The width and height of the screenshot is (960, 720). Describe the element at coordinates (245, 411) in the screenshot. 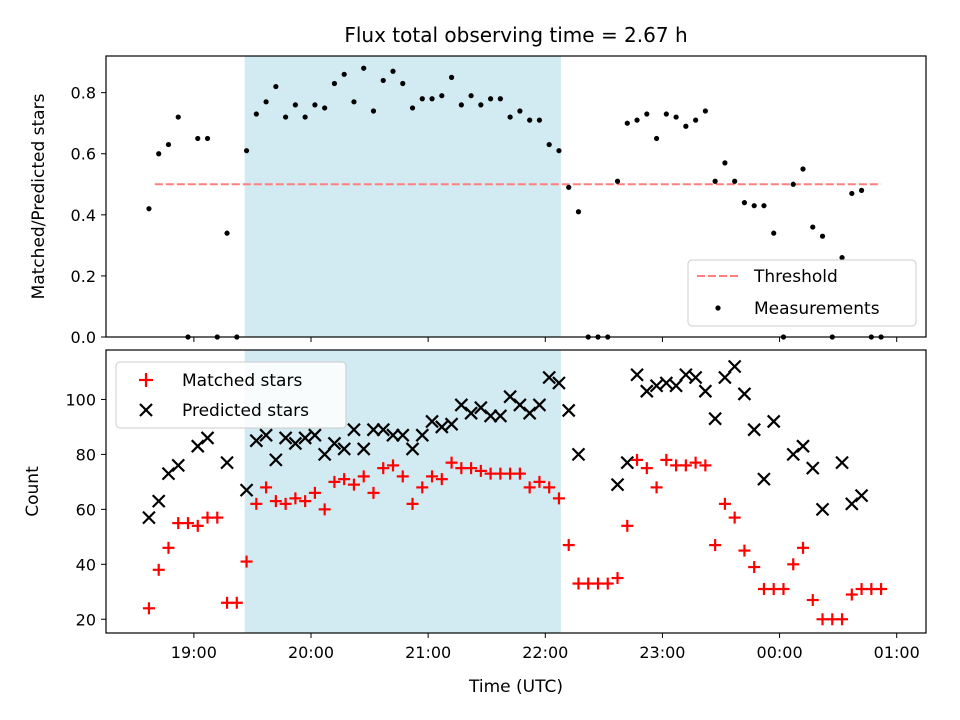

I see `legend-predicted-label: Predicted stars` at that location.